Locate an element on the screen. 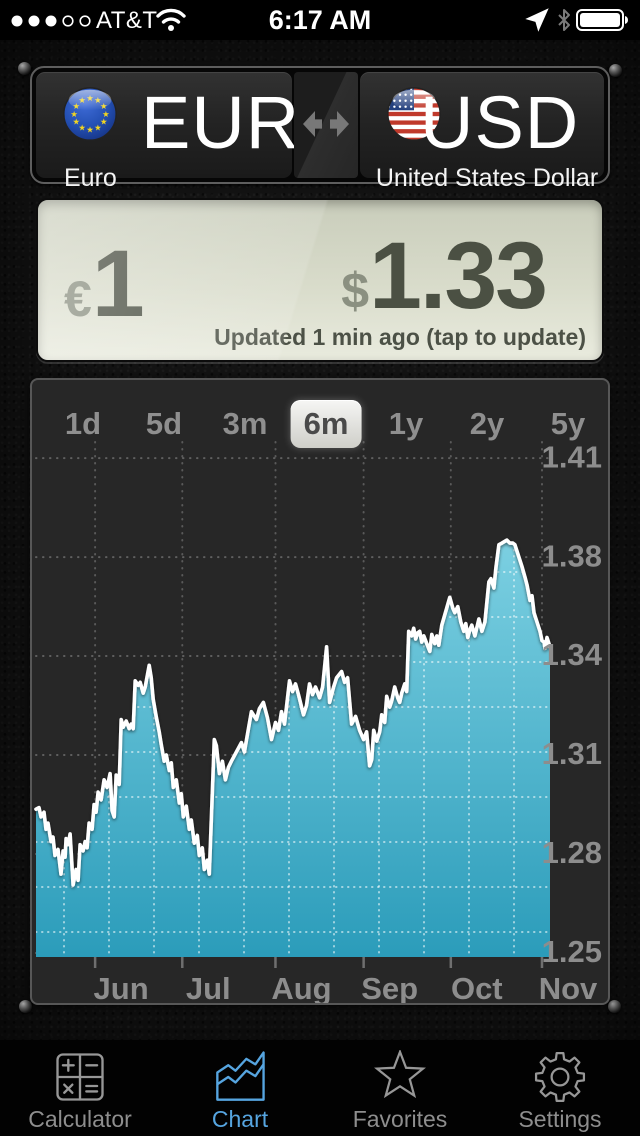 This screenshot has width=640, height=1136. svg-text: Jul is located at coordinates (208, 987).